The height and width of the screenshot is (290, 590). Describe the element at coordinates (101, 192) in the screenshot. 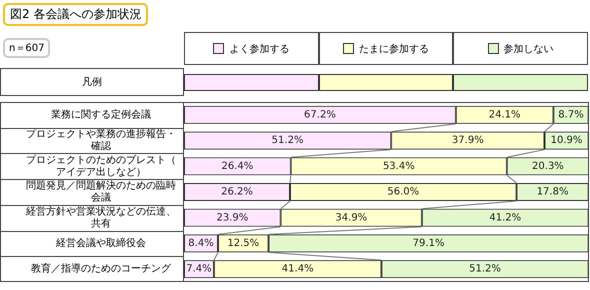

I see `y-tick-label: 問題発見／問題解決のための臨時会議` at that location.